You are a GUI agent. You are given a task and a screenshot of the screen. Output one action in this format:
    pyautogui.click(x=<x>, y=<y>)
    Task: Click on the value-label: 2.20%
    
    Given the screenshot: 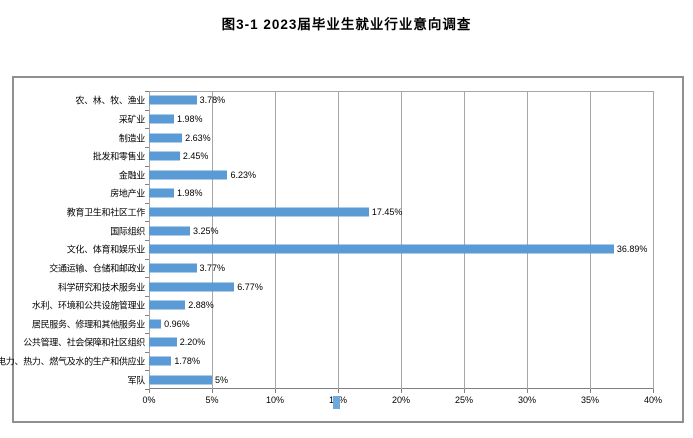 What is the action you would take?
    pyautogui.click(x=192, y=342)
    